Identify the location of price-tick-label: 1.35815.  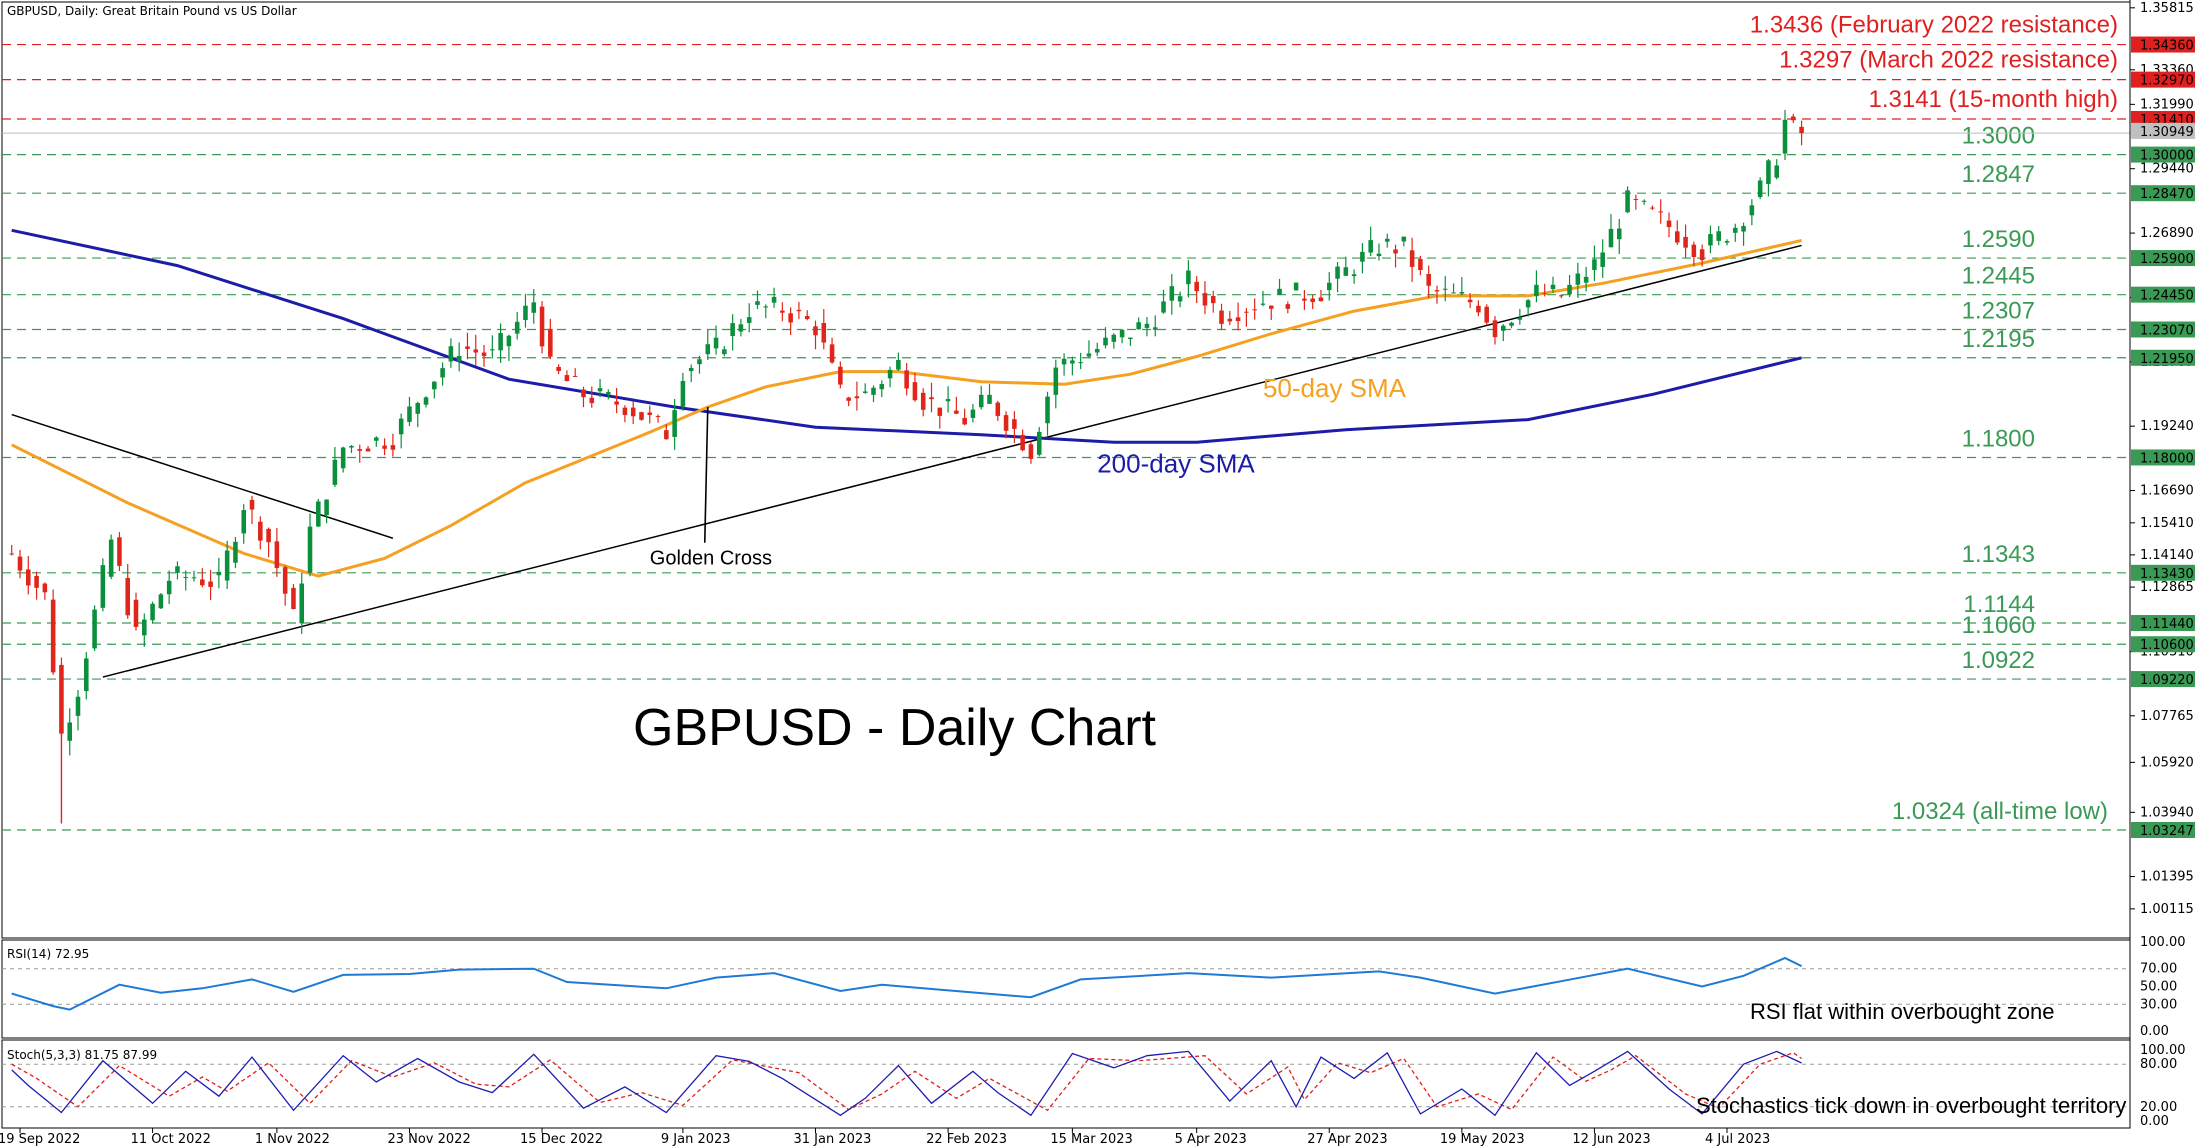
(2167, 8).